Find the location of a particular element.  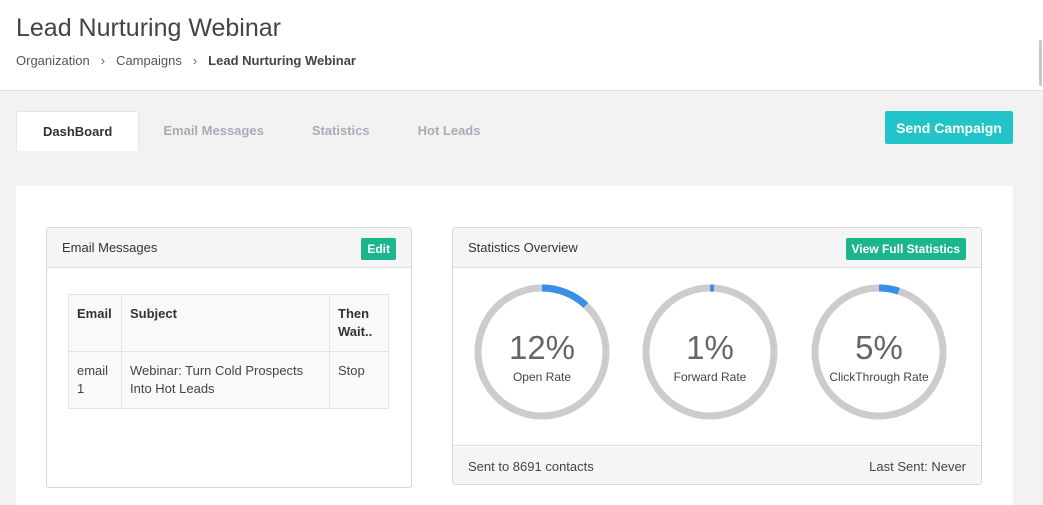

view-full-statistics-button: View Full Statistics is located at coordinates (905, 249).